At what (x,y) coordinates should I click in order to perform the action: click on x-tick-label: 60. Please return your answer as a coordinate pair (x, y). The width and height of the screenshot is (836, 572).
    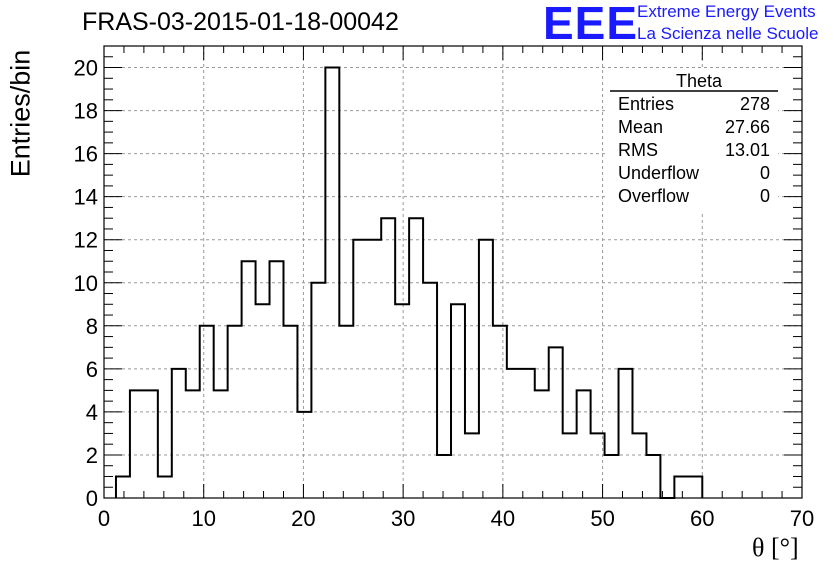
    Looking at the image, I should click on (702, 518).